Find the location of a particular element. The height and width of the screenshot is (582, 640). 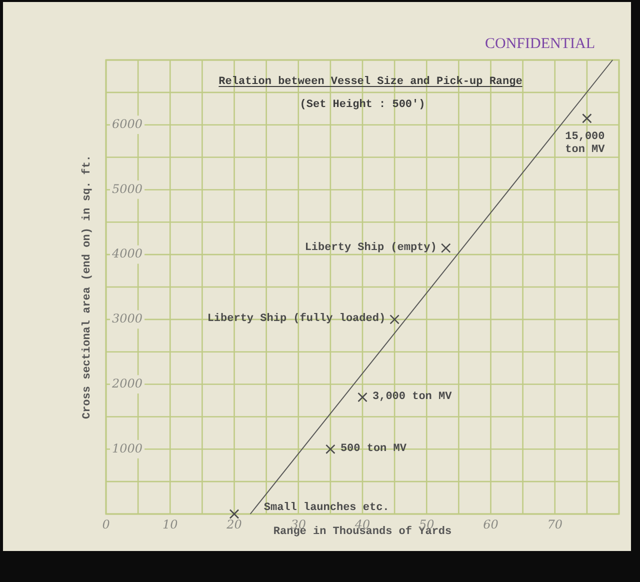

y-tick-label: 3000 is located at coordinates (127, 319).